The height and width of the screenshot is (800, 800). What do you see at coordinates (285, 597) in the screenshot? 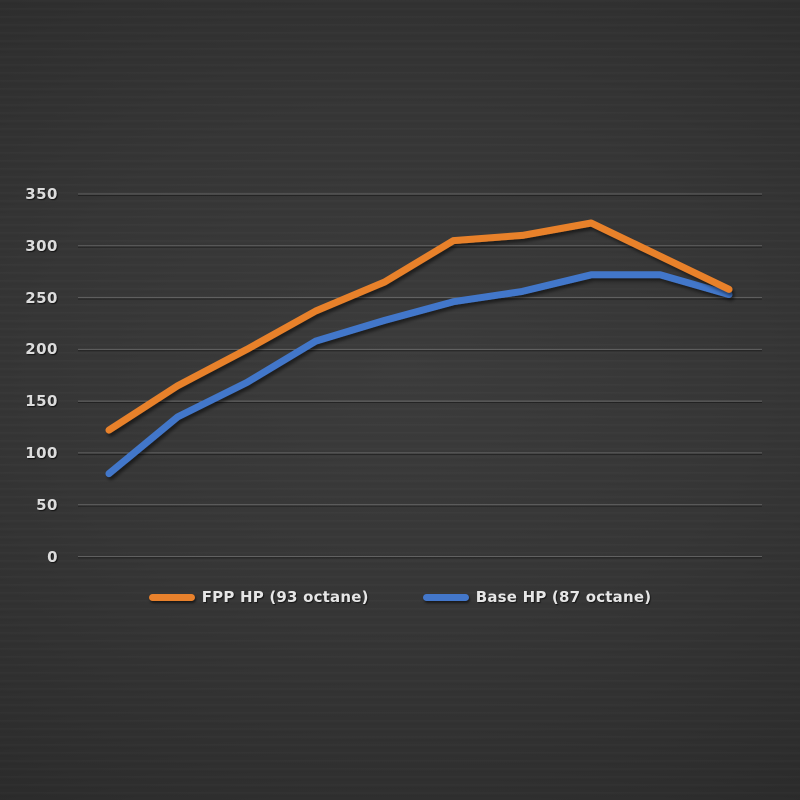
I see `legend-label-fpp: FPP HP (93 octane)` at bounding box center [285, 597].